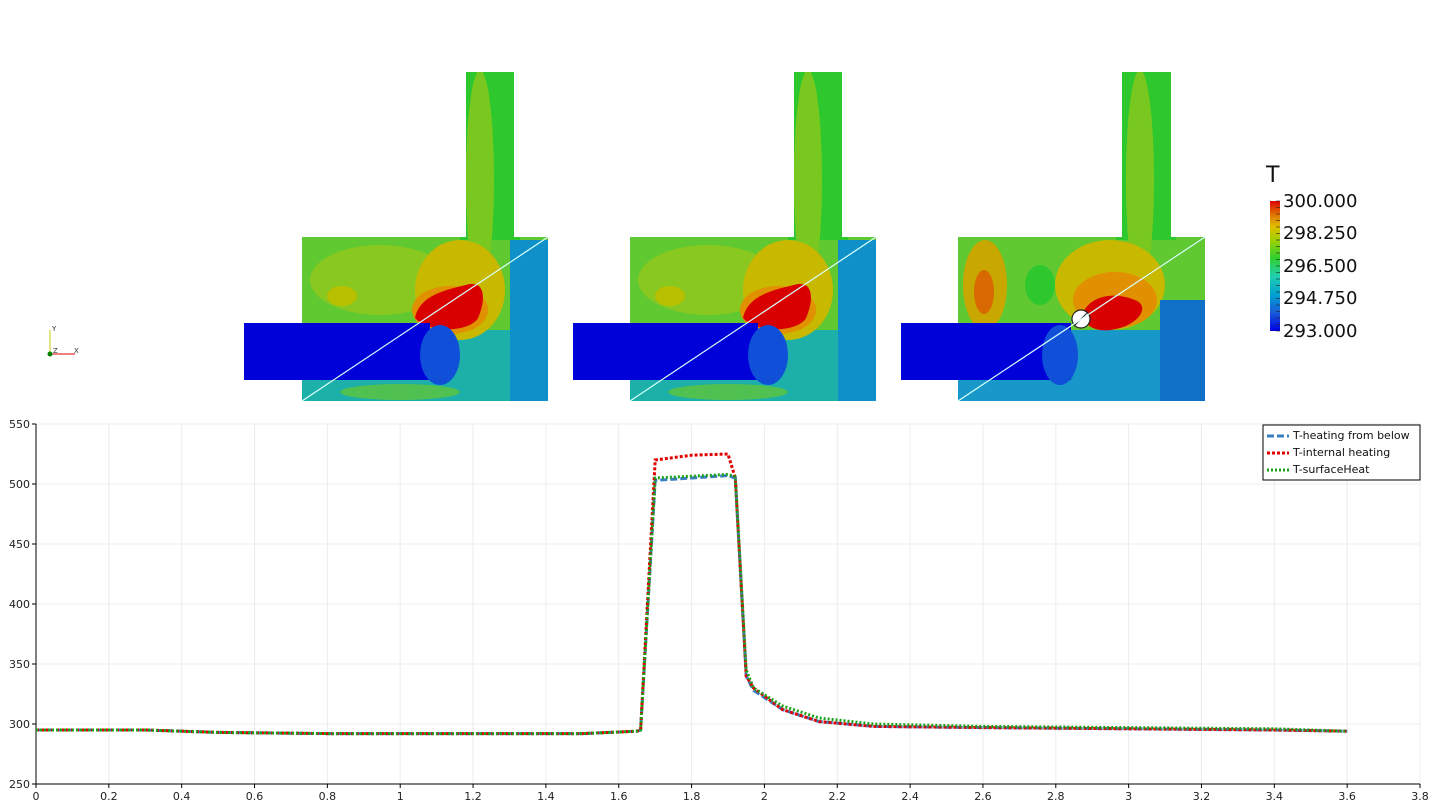 Image resolution: width=1440 pixels, height=810 pixels. What do you see at coordinates (1056, 796) in the screenshot?
I see `x-tick-label: 2.8` at bounding box center [1056, 796].